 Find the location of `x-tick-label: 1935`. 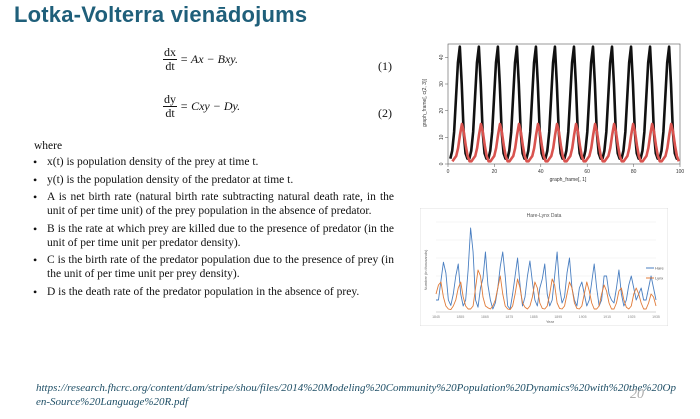

x-tick-label: 1935 is located at coordinates (656, 317).